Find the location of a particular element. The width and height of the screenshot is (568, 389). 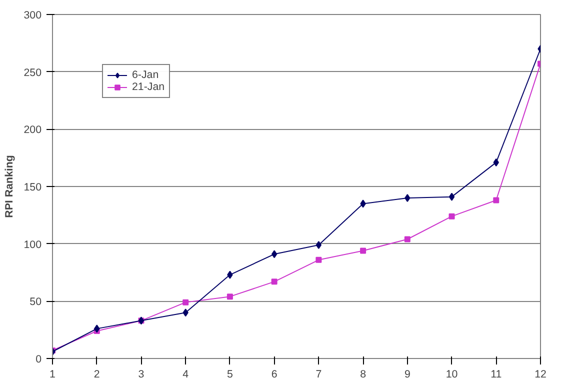

y-axis-title: RPI Ranking is located at coordinates (10, 186).